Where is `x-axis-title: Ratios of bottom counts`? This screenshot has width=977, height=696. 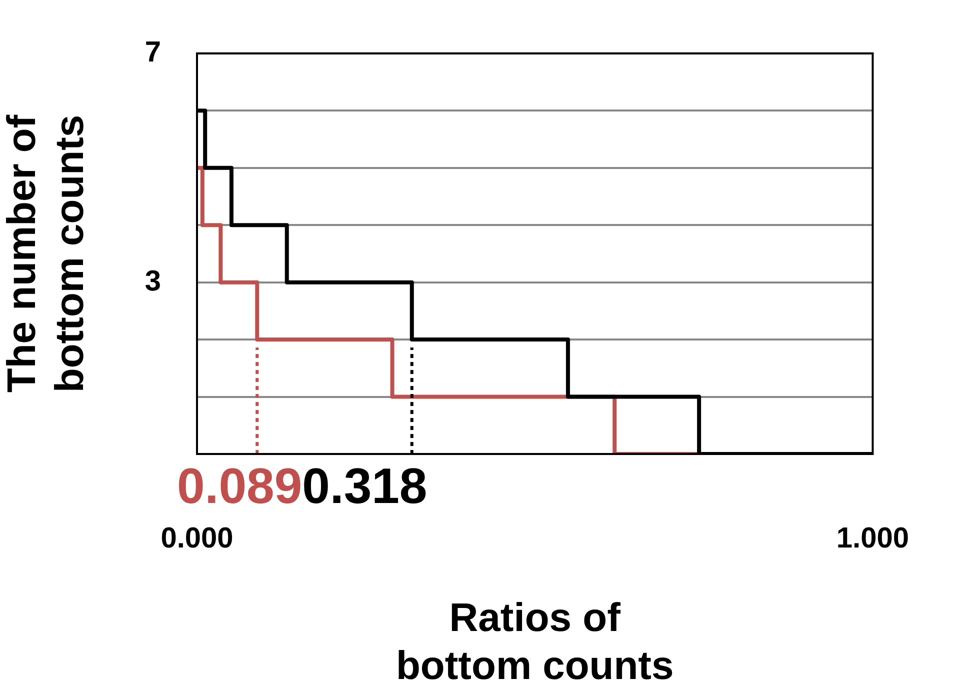 x-axis-title: Ratios of bottom counts is located at coordinates (535, 642).